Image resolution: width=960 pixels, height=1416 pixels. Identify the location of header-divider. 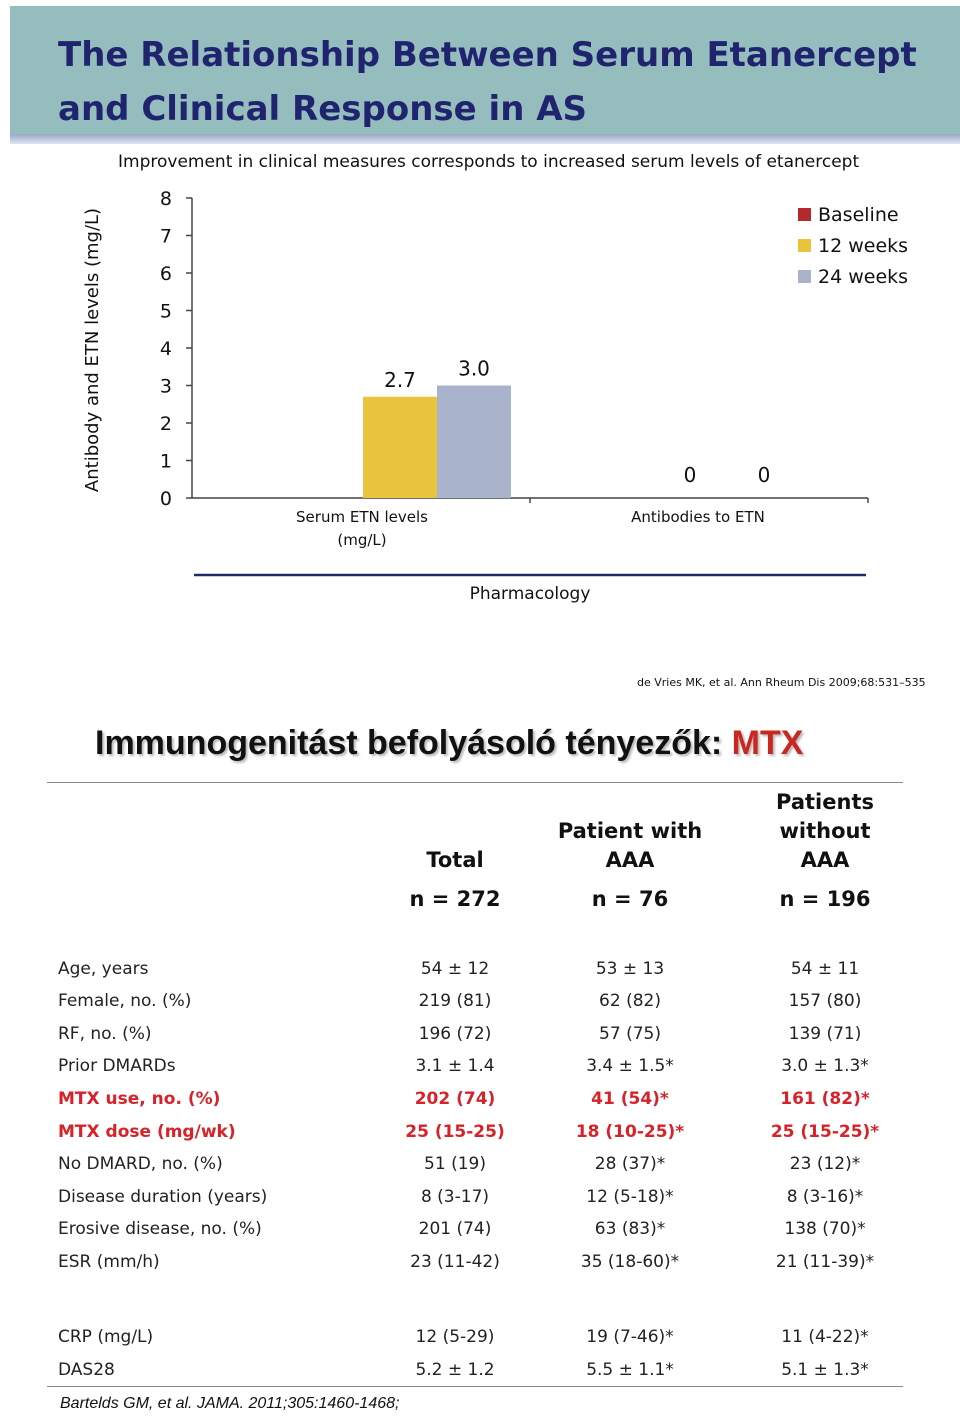
(485, 139).